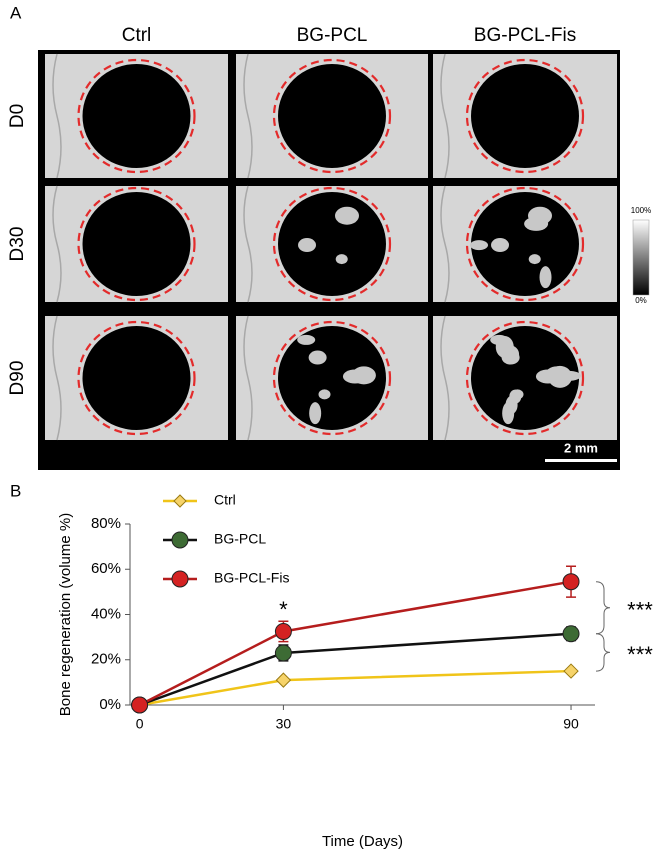 This screenshot has height=860, width=664. Describe the element at coordinates (284, 724) in the screenshot. I see `x-tick-label: 30` at that location.